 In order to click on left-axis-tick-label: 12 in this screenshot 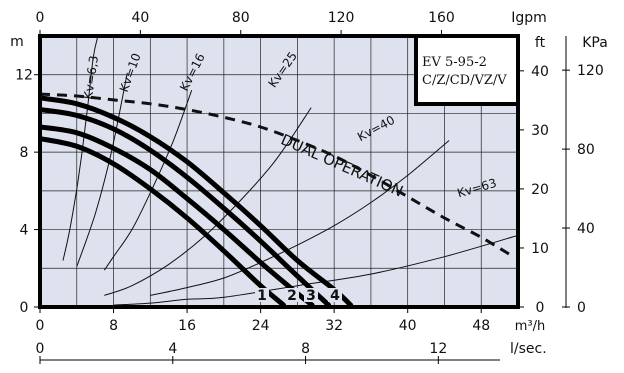, I will do `click(24, 76)`.